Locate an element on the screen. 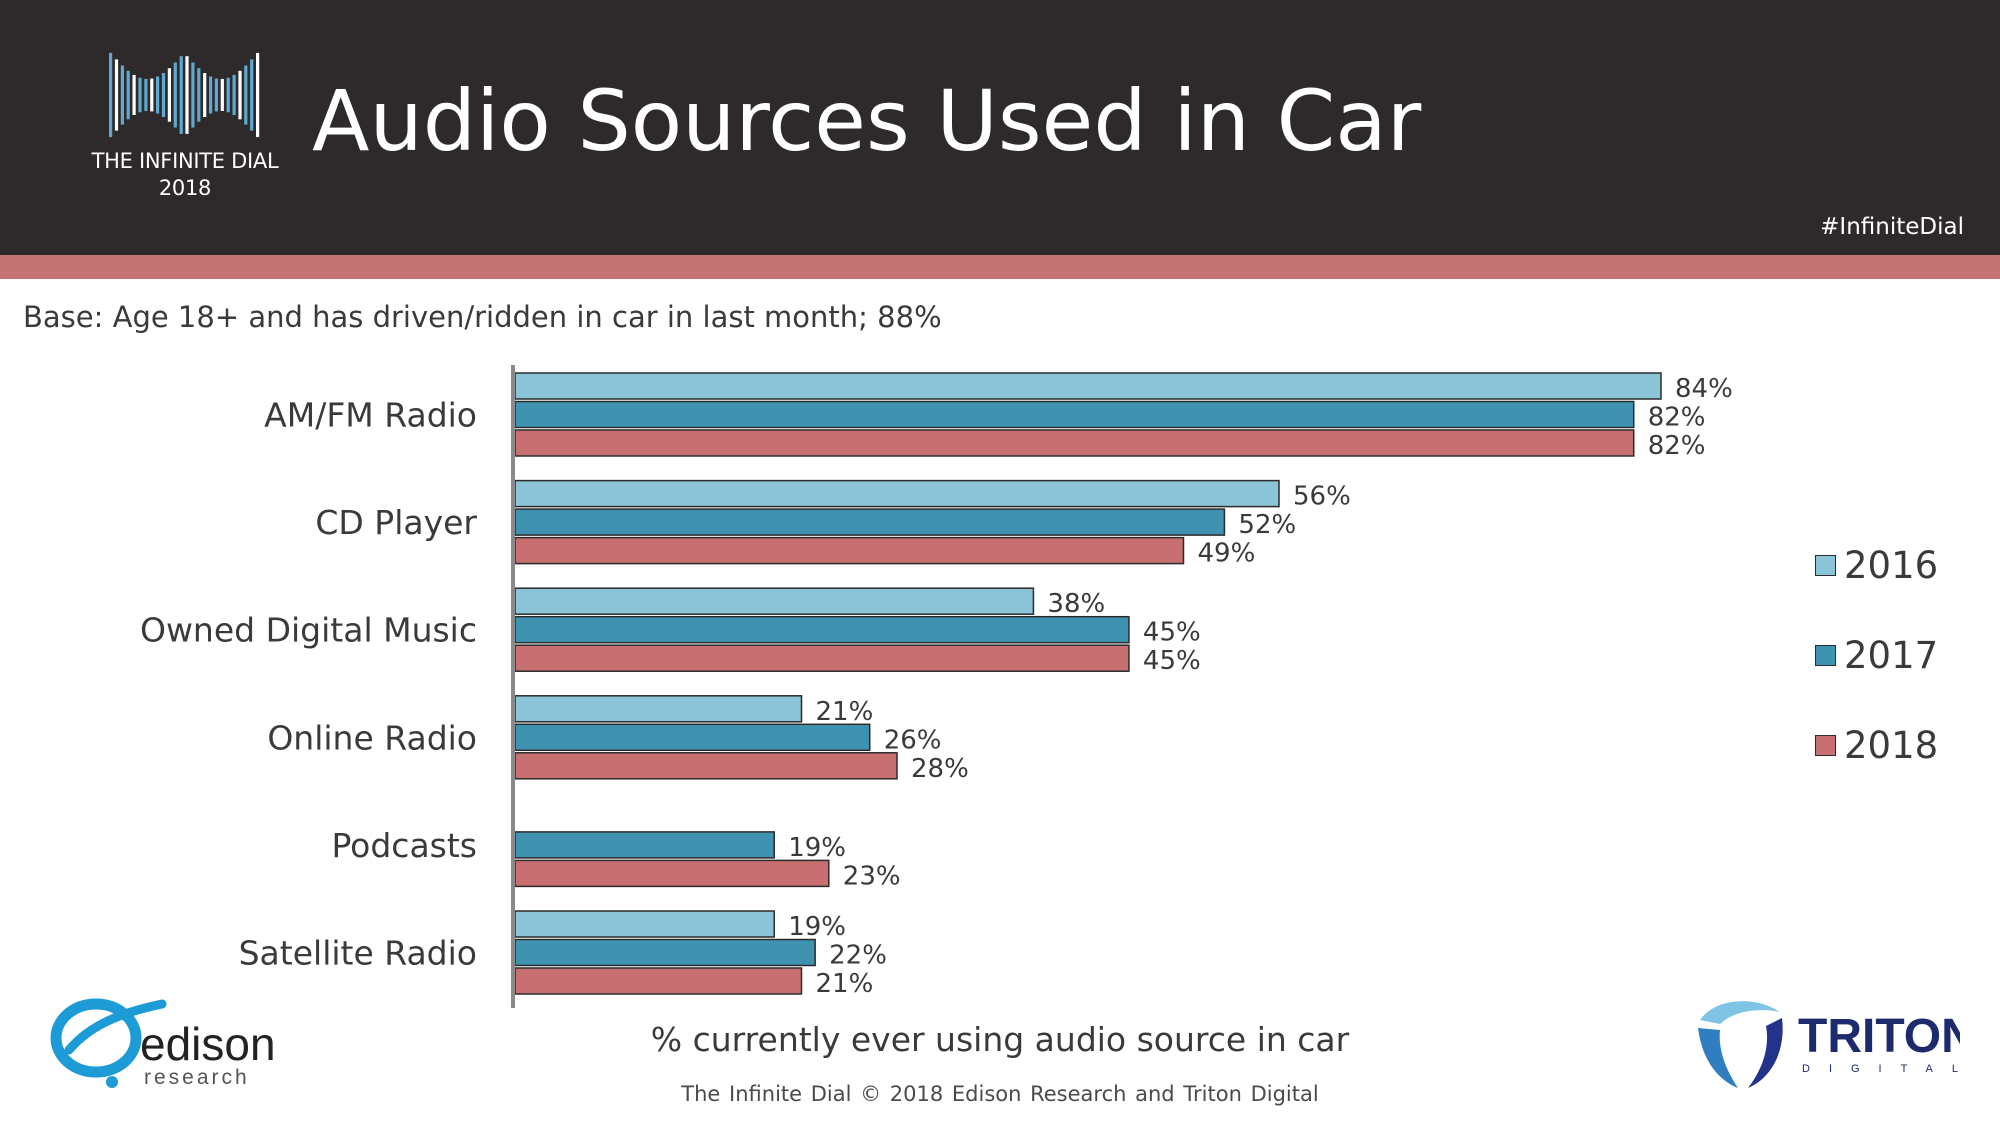 The width and height of the screenshot is (2000, 1125). edison-research-logo-icon: edison research is located at coordinates (163, 1043).